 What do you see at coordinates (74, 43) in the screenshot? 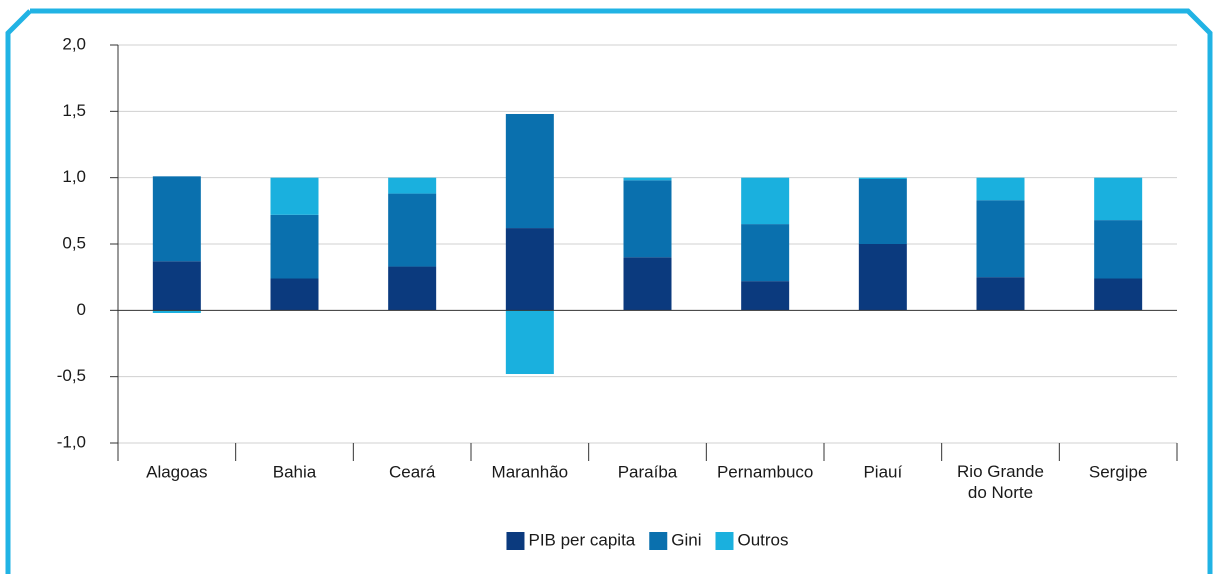
I see `y-tick-label: 2,0` at bounding box center [74, 43].